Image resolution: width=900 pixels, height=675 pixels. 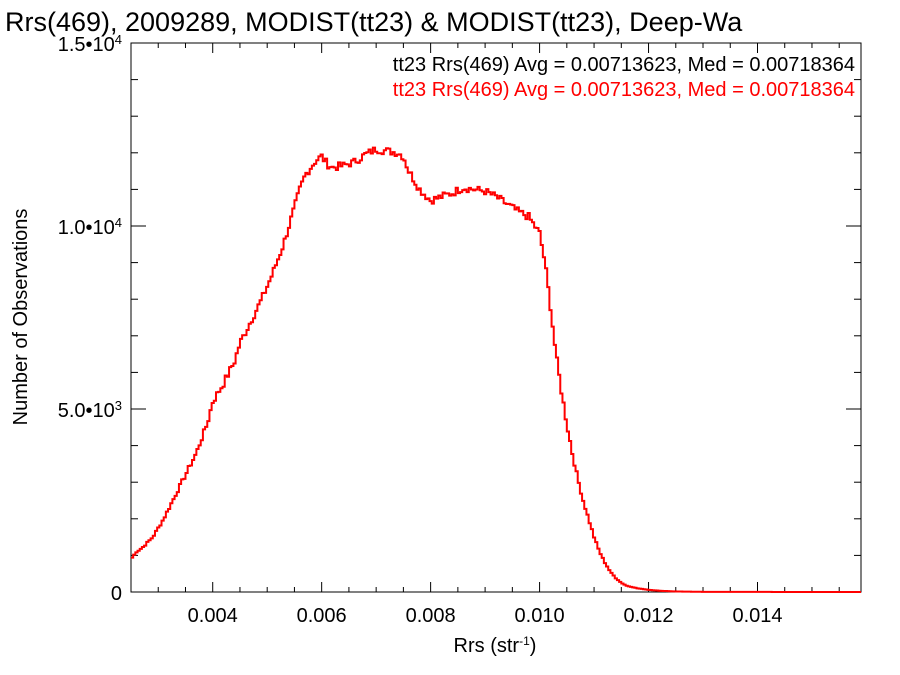 I want to click on x-axis-label: Rrs (str-1), so click(x=495, y=645).